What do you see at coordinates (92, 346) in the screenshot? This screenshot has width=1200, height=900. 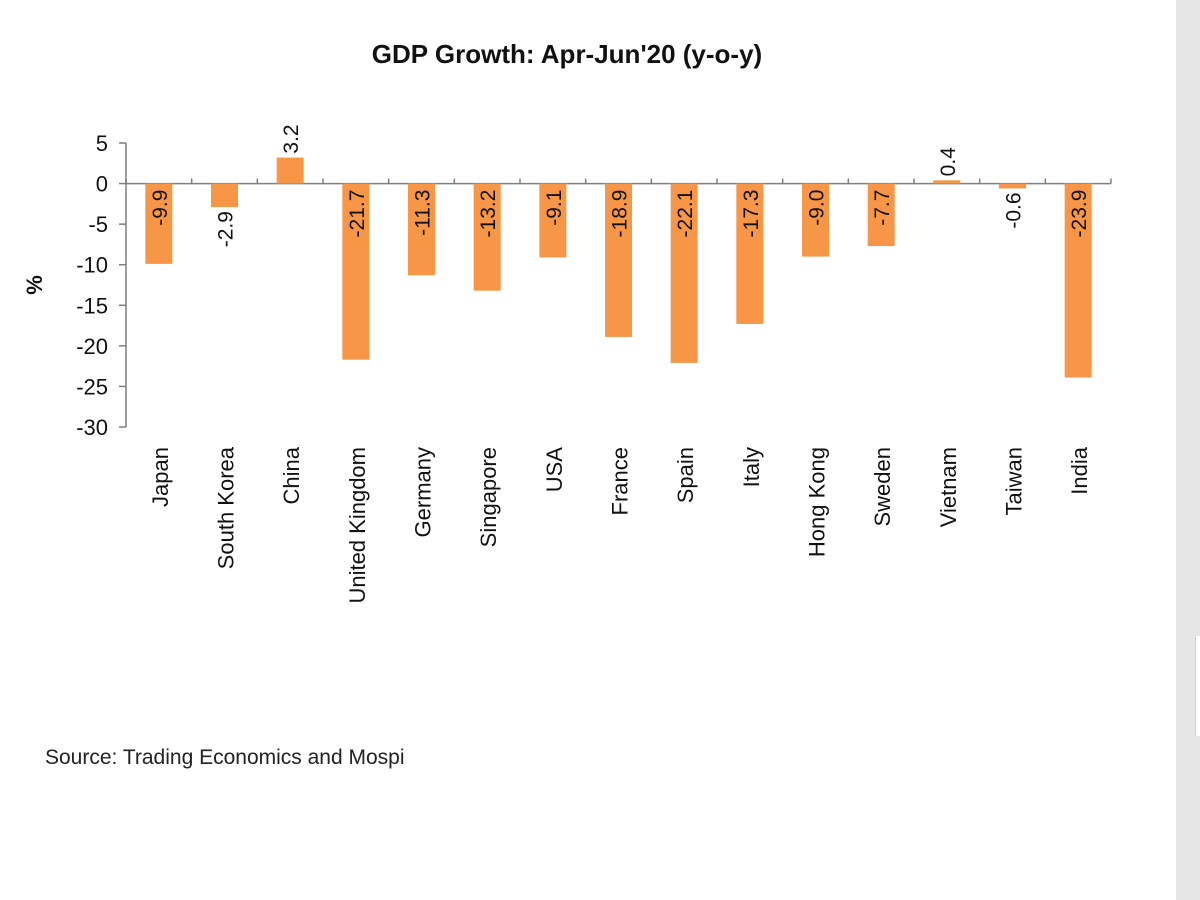 I see `y-tick-label: -20` at bounding box center [92, 346].